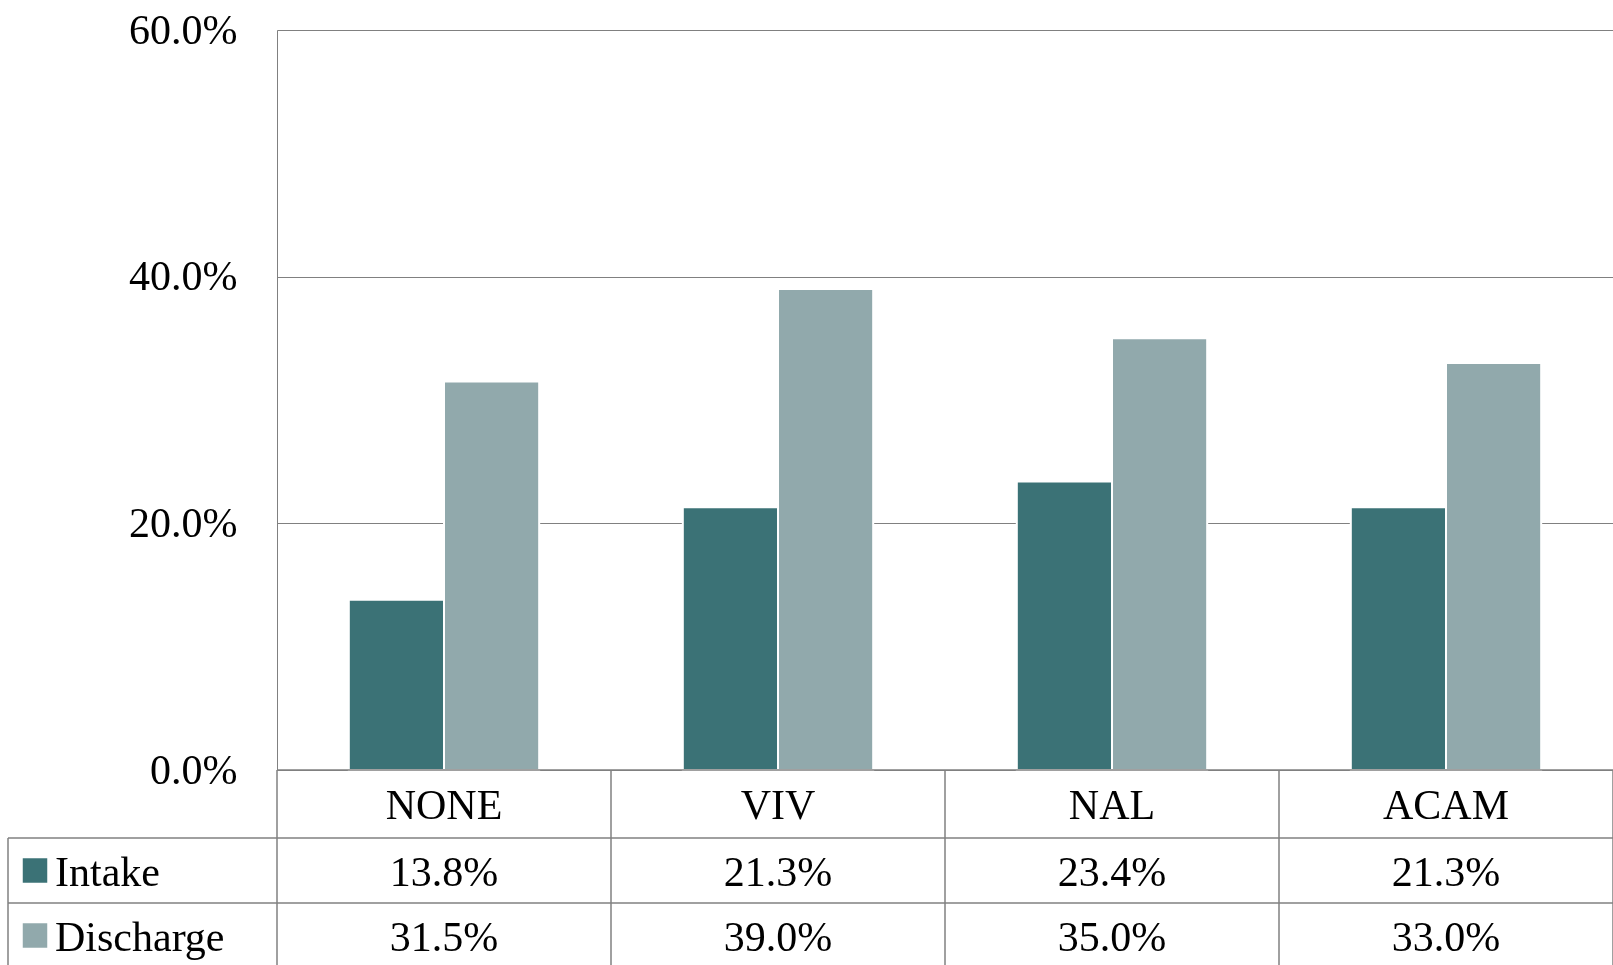  I want to click on x-tick-label: ACAM, so click(1446, 805).